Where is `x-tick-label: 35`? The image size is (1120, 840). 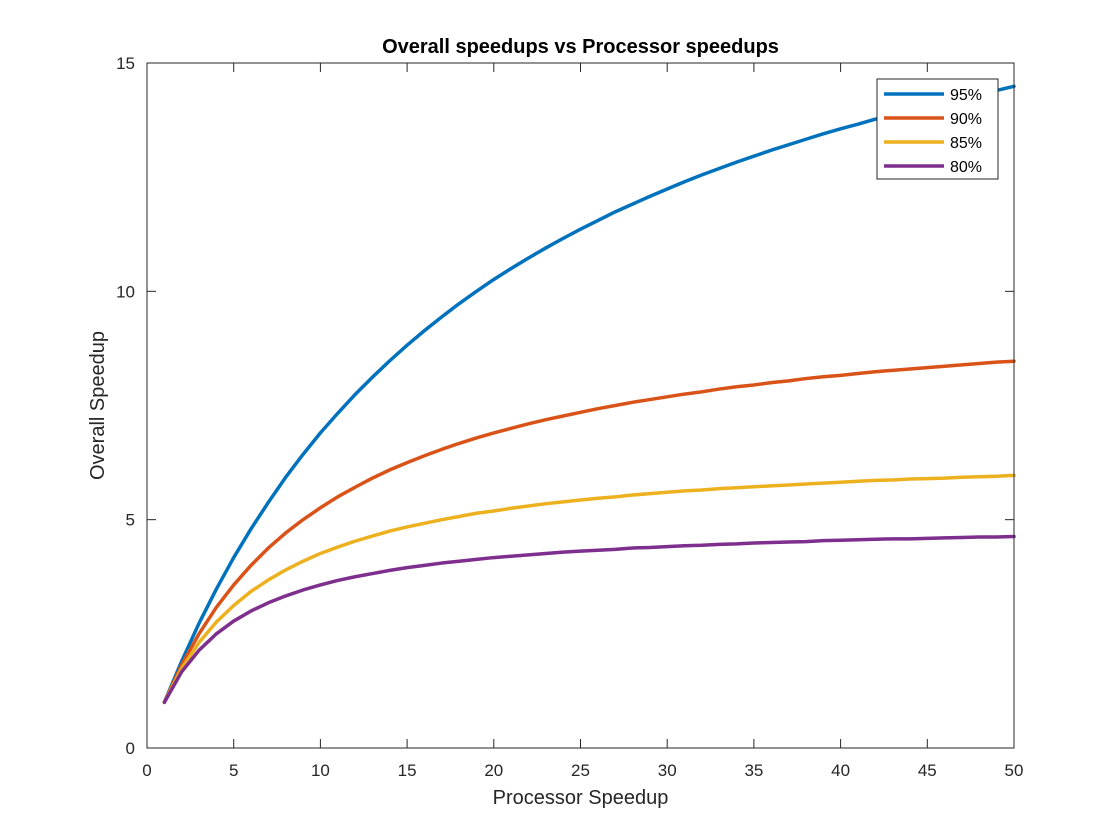 x-tick-label: 35 is located at coordinates (753, 770).